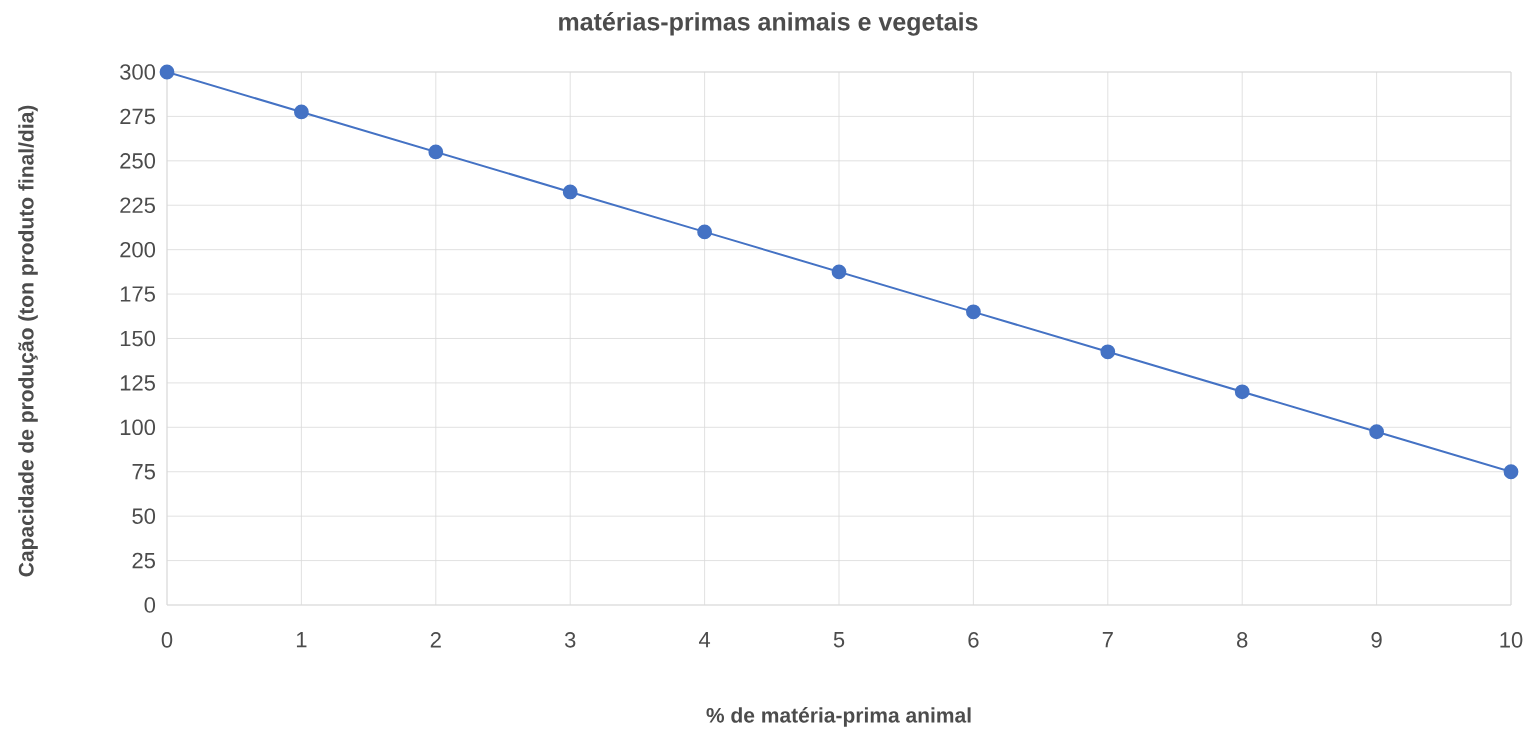  What do you see at coordinates (570, 640) in the screenshot?
I see `x-tick-label: 3` at bounding box center [570, 640].